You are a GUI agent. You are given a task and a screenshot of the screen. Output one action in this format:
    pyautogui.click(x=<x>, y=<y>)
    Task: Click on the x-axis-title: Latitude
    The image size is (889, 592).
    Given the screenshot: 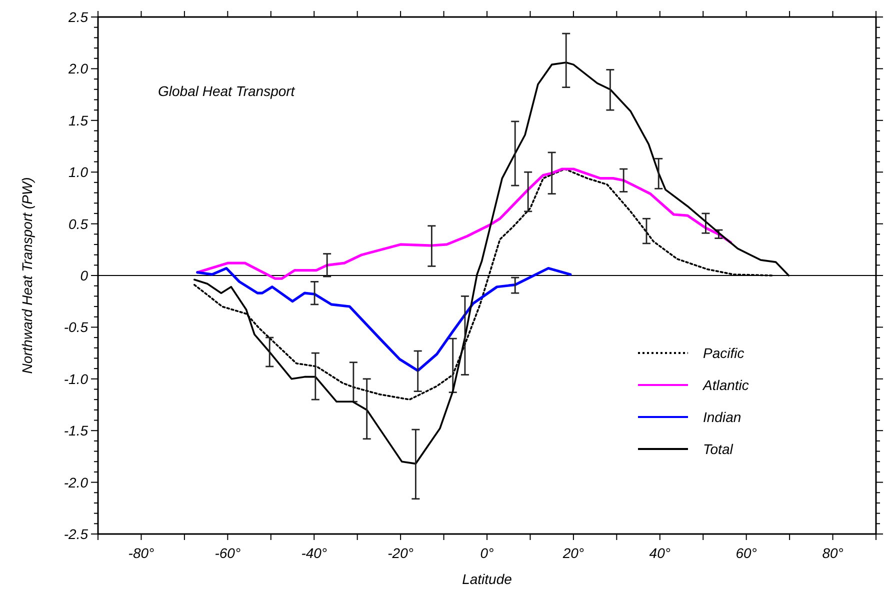 What is the action you would take?
    pyautogui.click(x=487, y=579)
    